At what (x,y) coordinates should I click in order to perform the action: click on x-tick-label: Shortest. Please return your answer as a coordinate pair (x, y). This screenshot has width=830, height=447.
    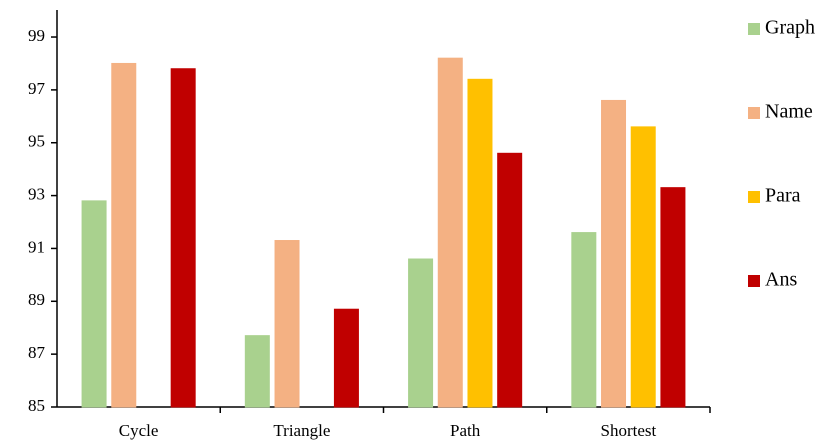
    Looking at the image, I should click on (629, 430).